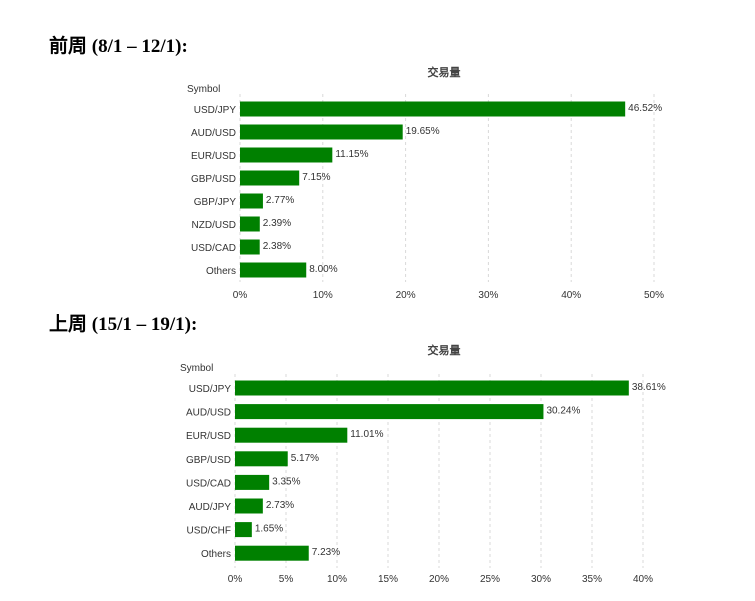  I want to click on value-label-others: 7.23%, so click(326, 552).